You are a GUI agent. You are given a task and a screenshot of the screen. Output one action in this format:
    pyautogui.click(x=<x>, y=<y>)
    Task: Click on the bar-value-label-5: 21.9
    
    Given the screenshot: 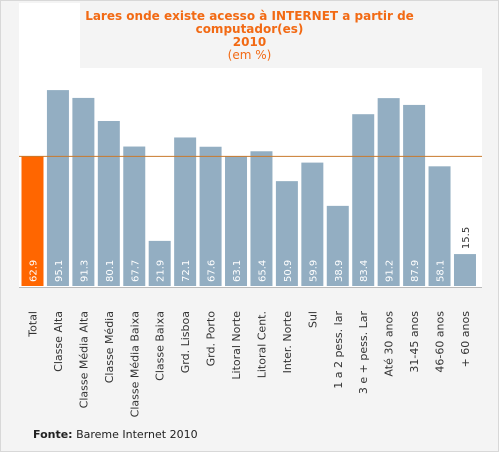 What is the action you would take?
    pyautogui.click(x=161, y=271)
    